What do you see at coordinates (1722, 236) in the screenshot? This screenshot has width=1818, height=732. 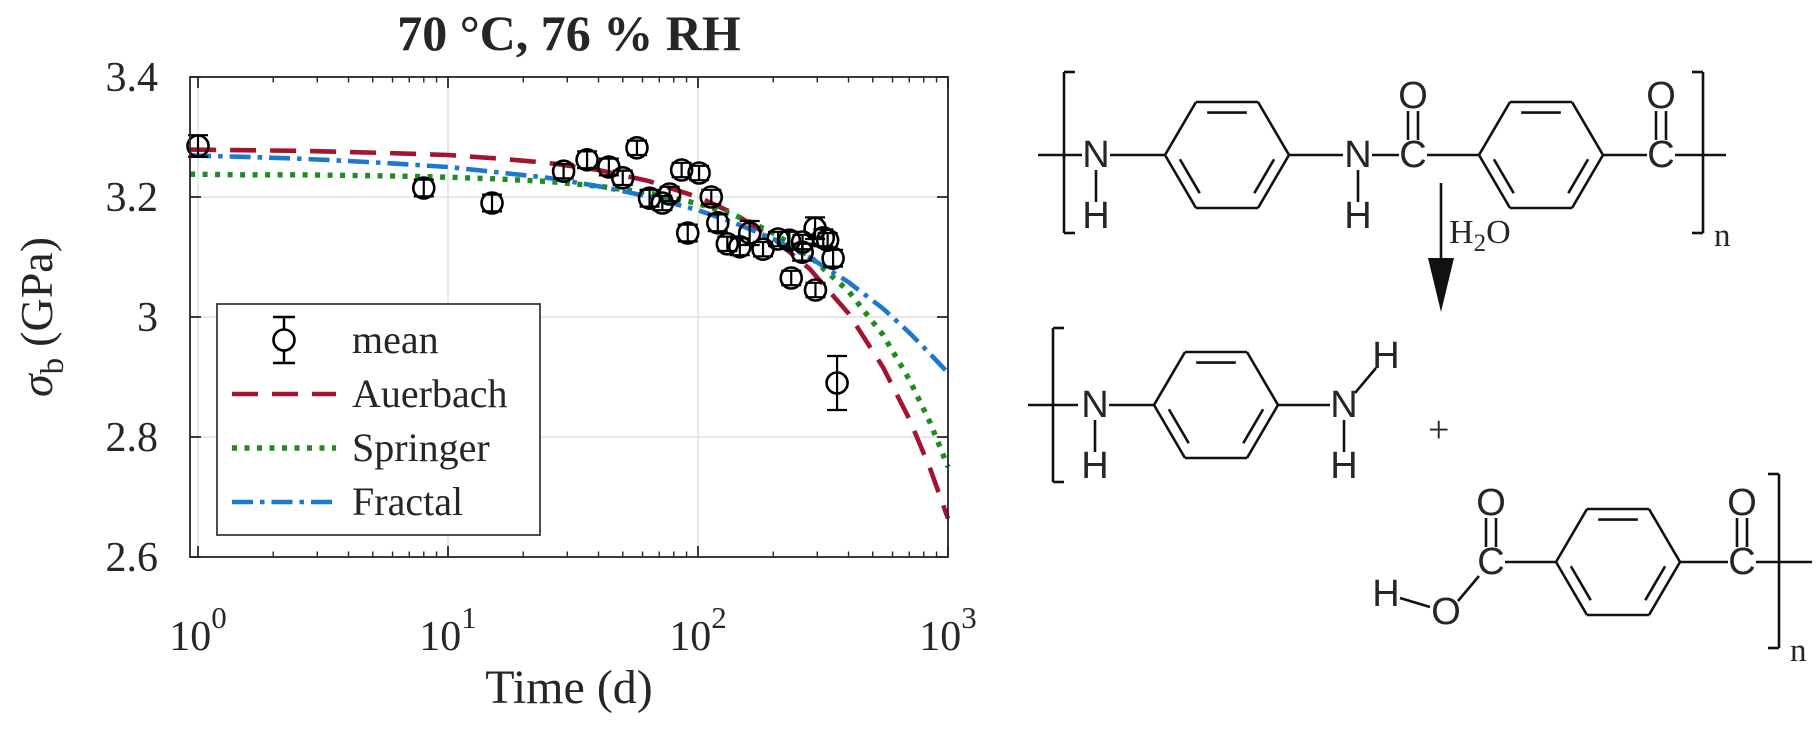 I see `repeat-subscript-top: n` at bounding box center [1722, 236].